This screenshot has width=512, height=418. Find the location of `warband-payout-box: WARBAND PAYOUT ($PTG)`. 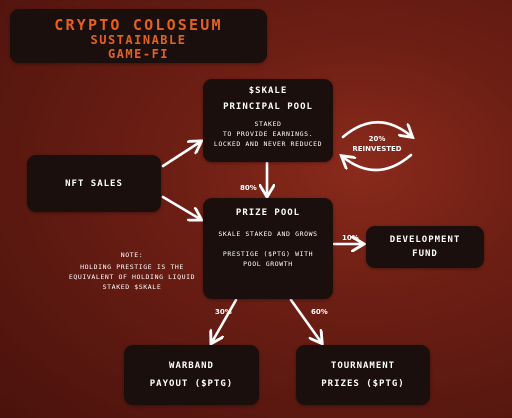

warband-payout-box: WARBAND PAYOUT ($PTG) is located at coordinates (191, 375).